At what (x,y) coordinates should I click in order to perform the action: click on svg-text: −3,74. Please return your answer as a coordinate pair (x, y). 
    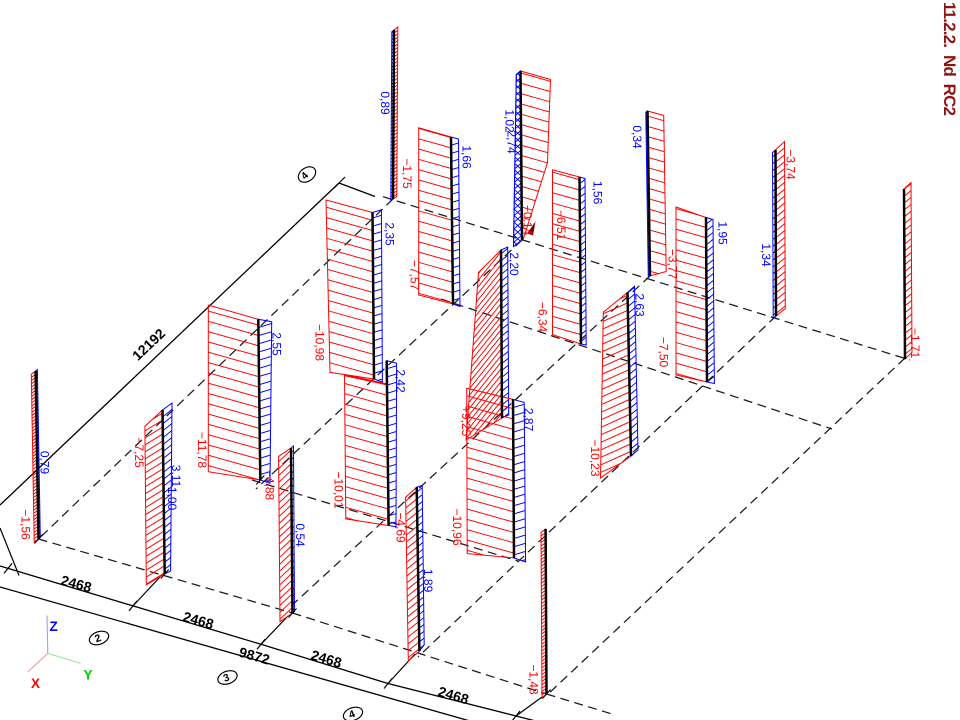
    Looking at the image, I should click on (790, 164).